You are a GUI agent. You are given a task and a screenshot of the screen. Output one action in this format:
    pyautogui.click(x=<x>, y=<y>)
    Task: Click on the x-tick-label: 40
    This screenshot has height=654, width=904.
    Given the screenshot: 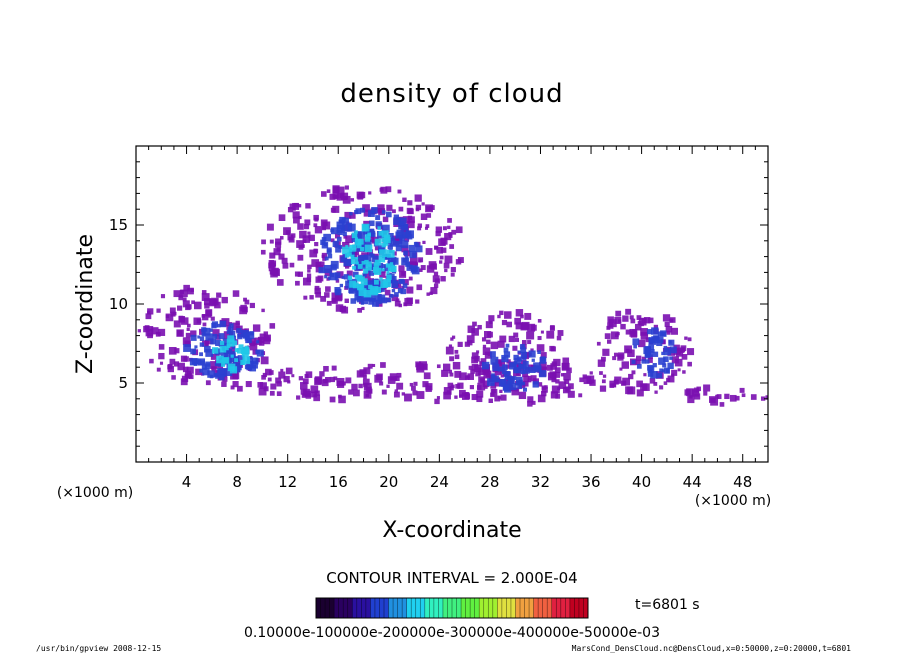 What is the action you would take?
    pyautogui.click(x=641, y=482)
    